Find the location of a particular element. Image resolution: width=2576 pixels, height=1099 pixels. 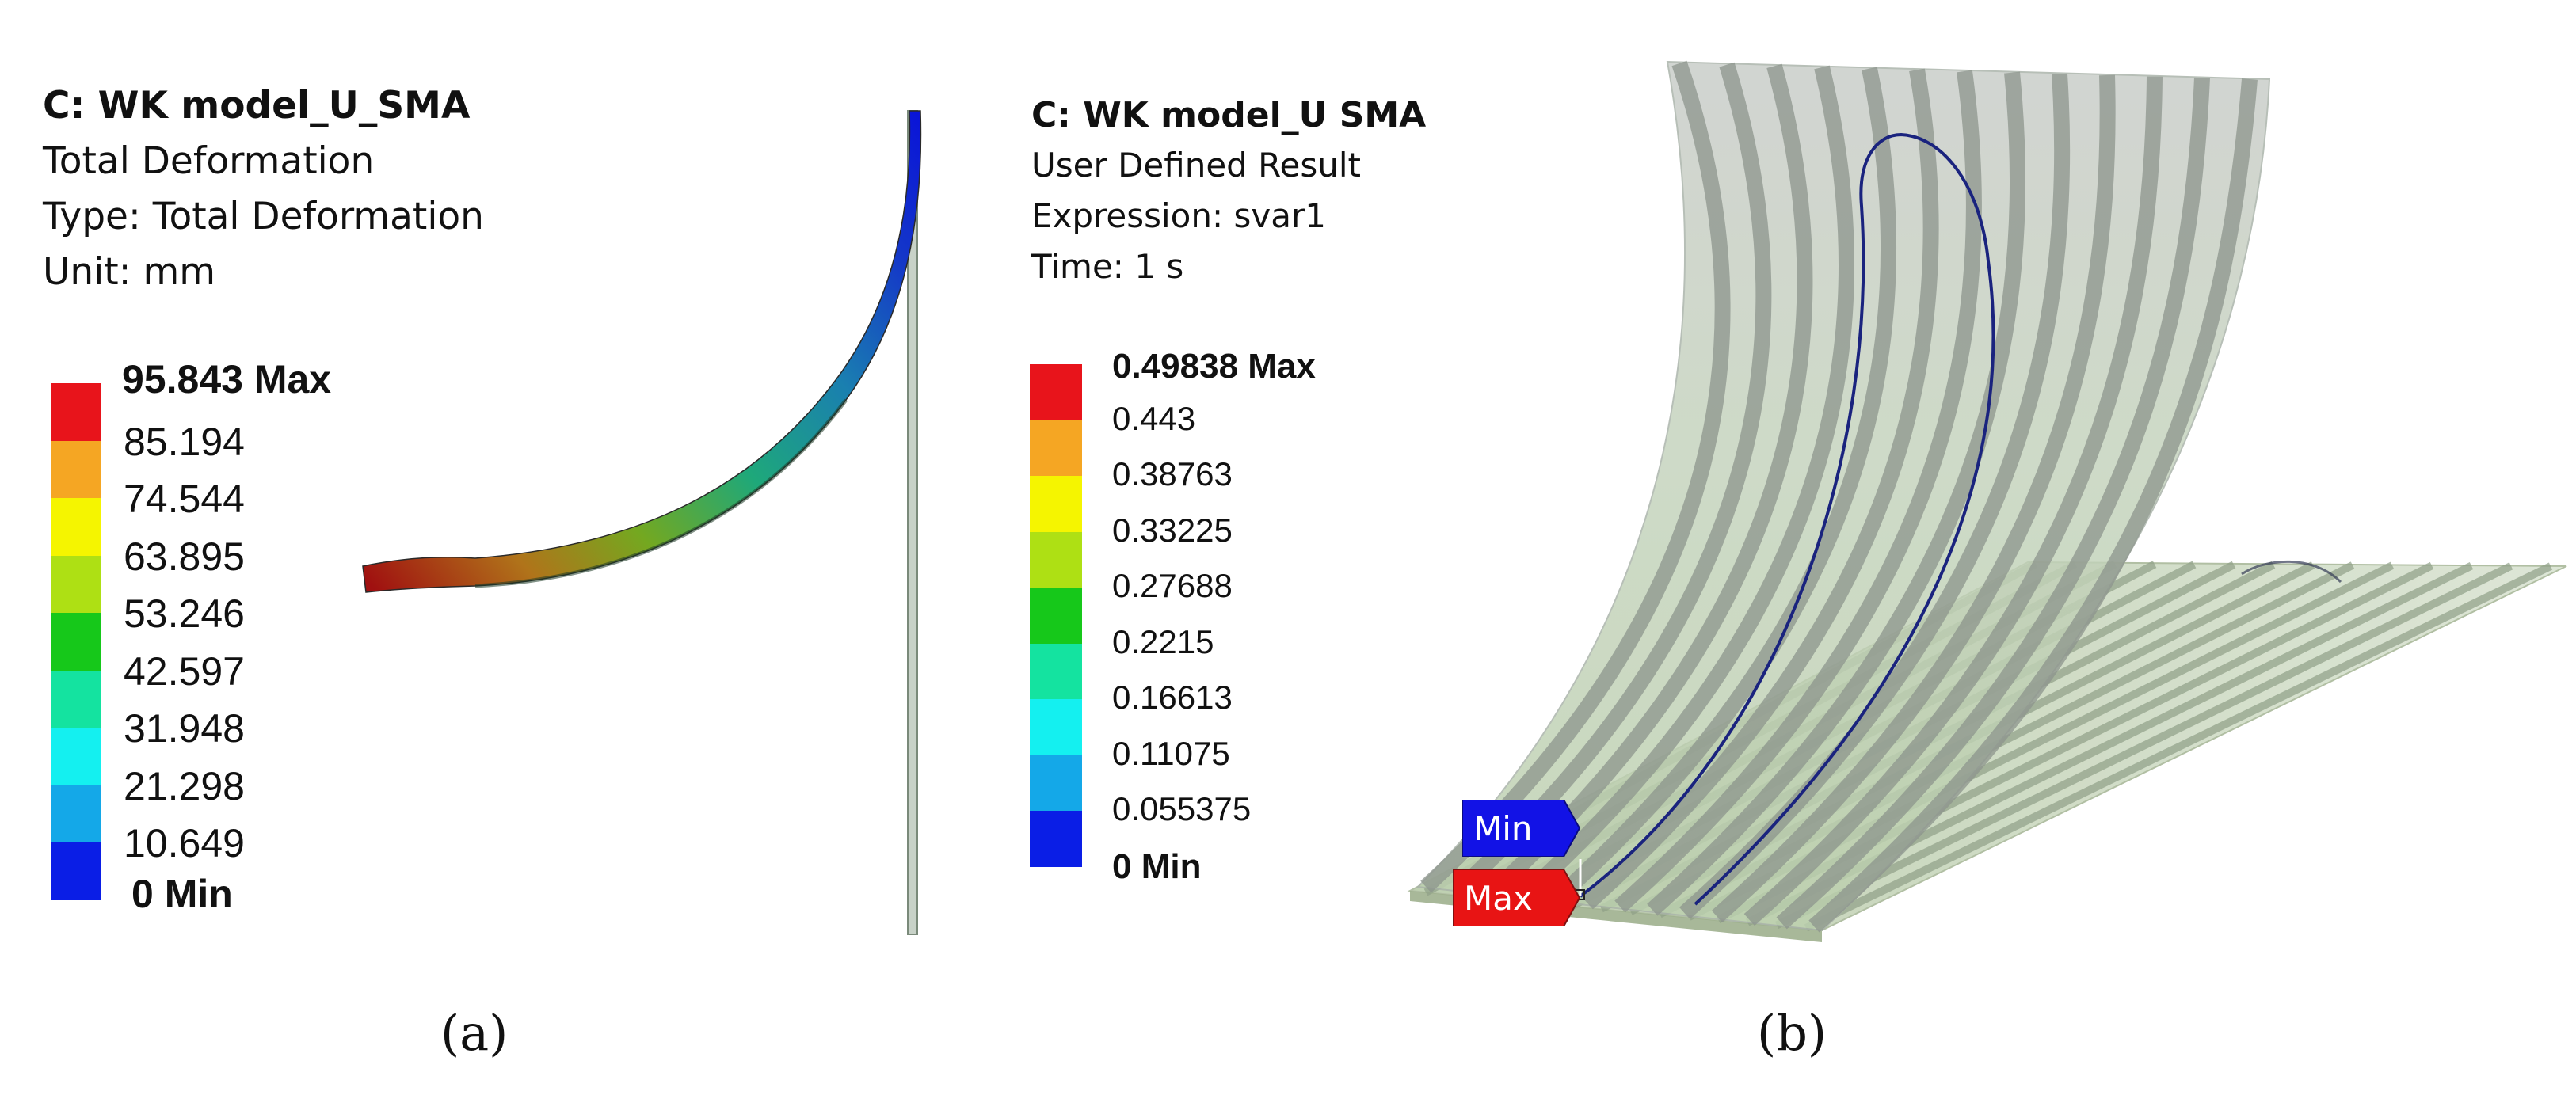

legend-value: 0.11075 is located at coordinates (1171, 753).